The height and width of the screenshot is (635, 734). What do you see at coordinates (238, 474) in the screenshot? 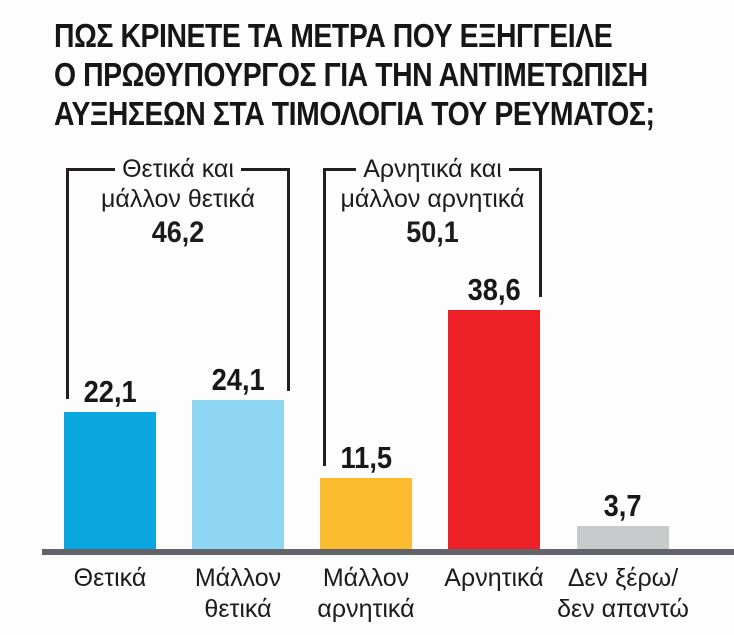
I see `bar-rather-positive` at bounding box center [238, 474].